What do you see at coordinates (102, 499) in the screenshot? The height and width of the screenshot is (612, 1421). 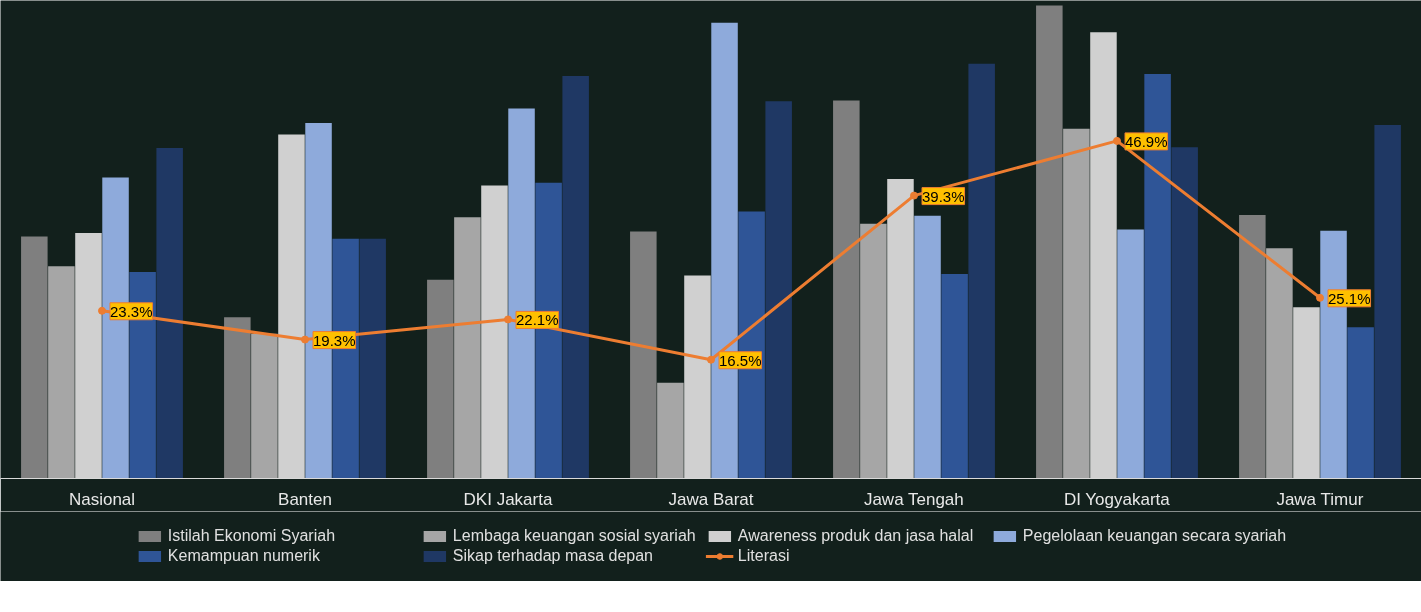 I see `x-tick-label: Nasional` at bounding box center [102, 499].